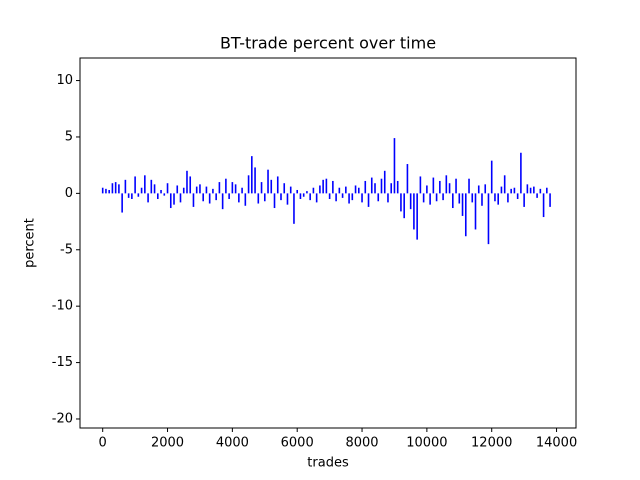 The image size is (640, 480). I want to click on x-tick-label: 12000, so click(491, 443).